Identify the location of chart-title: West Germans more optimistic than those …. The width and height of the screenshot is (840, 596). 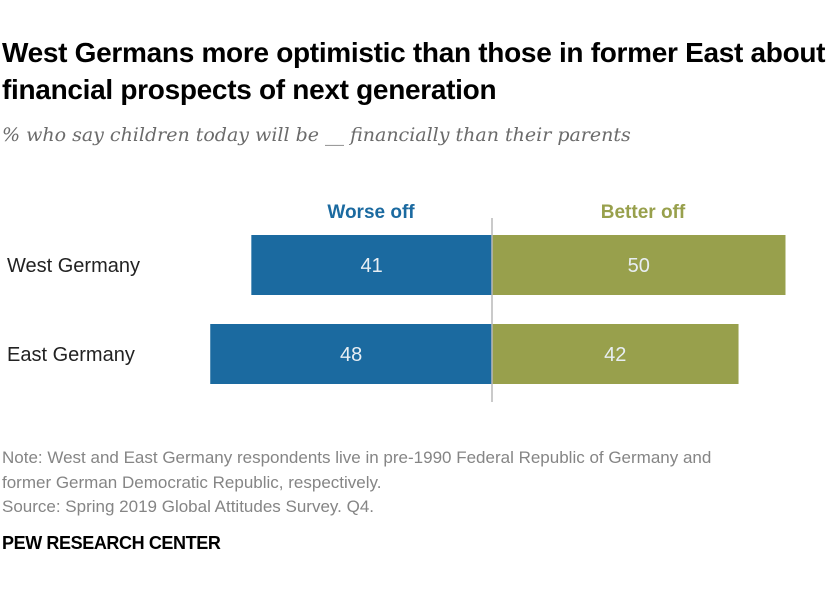
(414, 71).